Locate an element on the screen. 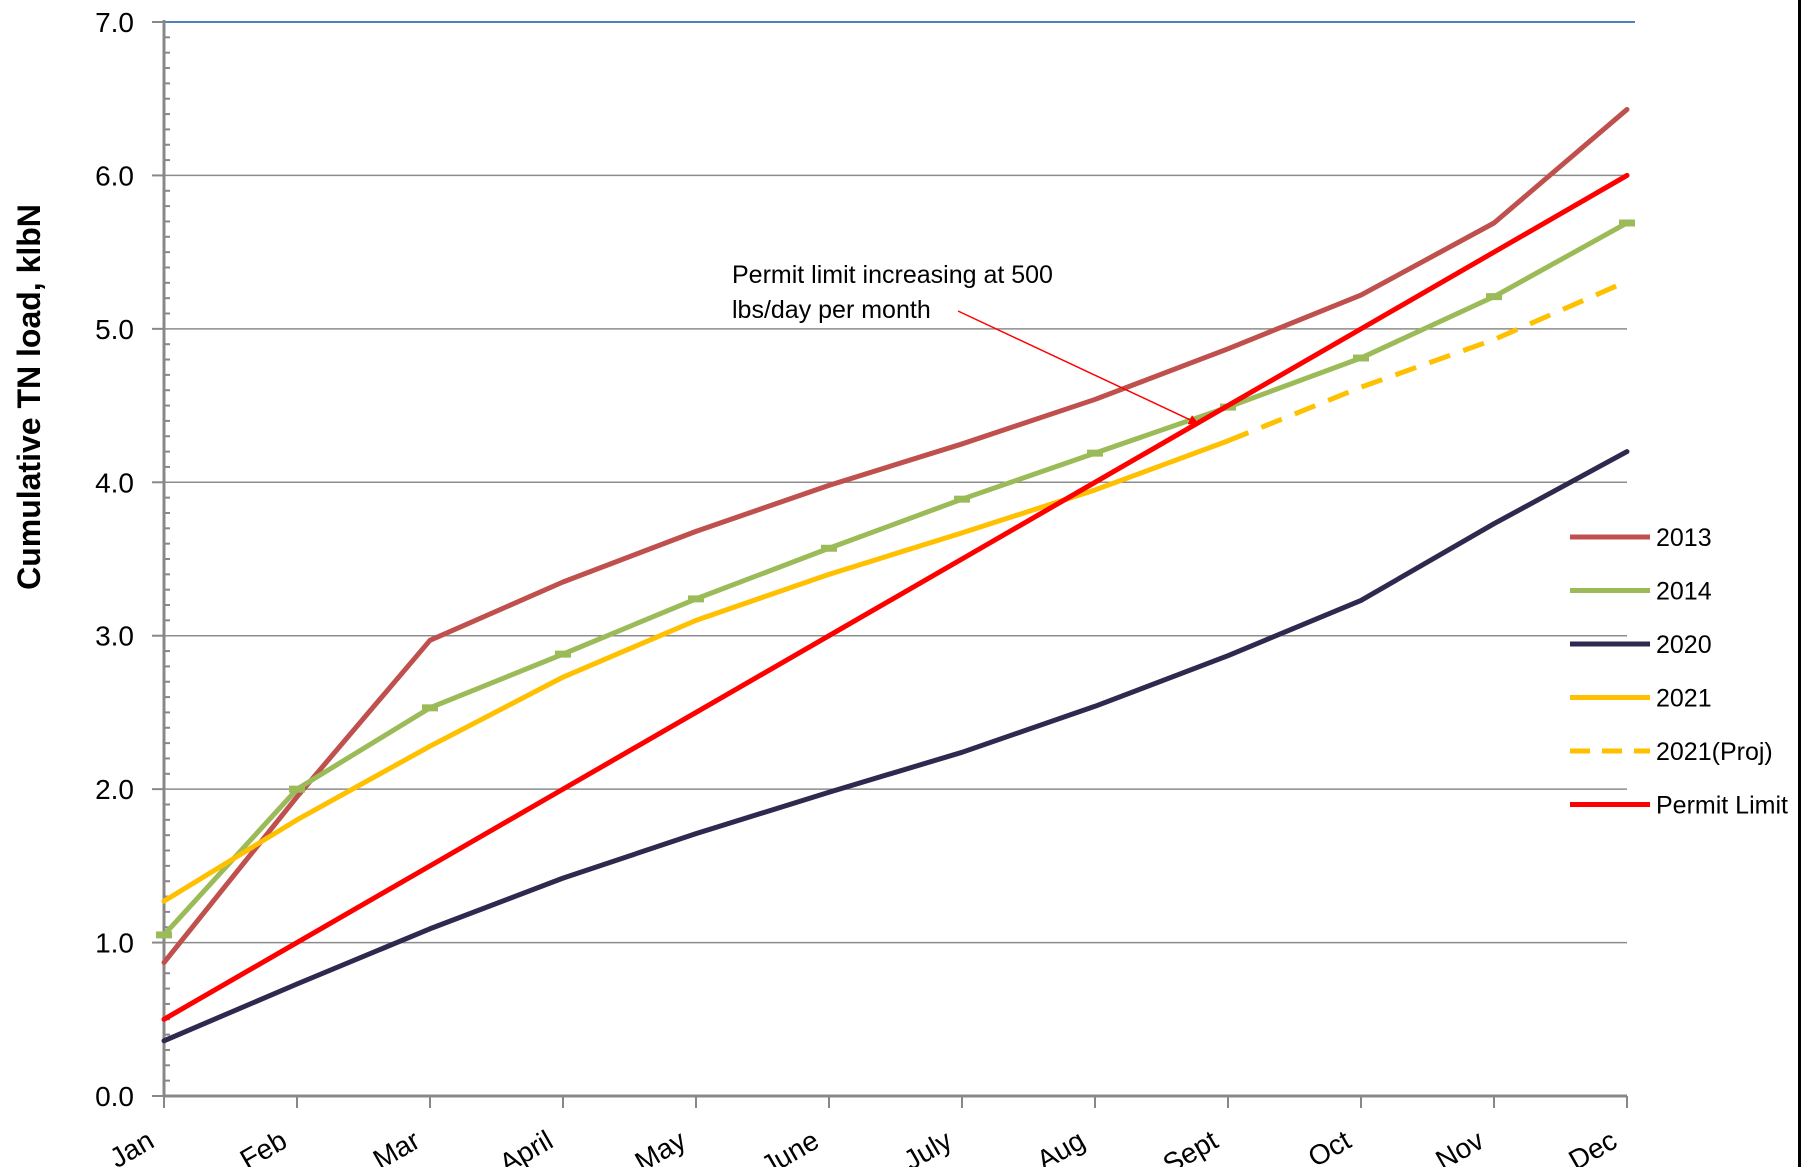 The height and width of the screenshot is (1167, 1816). x-tick-label: July is located at coordinates (927, 1145).